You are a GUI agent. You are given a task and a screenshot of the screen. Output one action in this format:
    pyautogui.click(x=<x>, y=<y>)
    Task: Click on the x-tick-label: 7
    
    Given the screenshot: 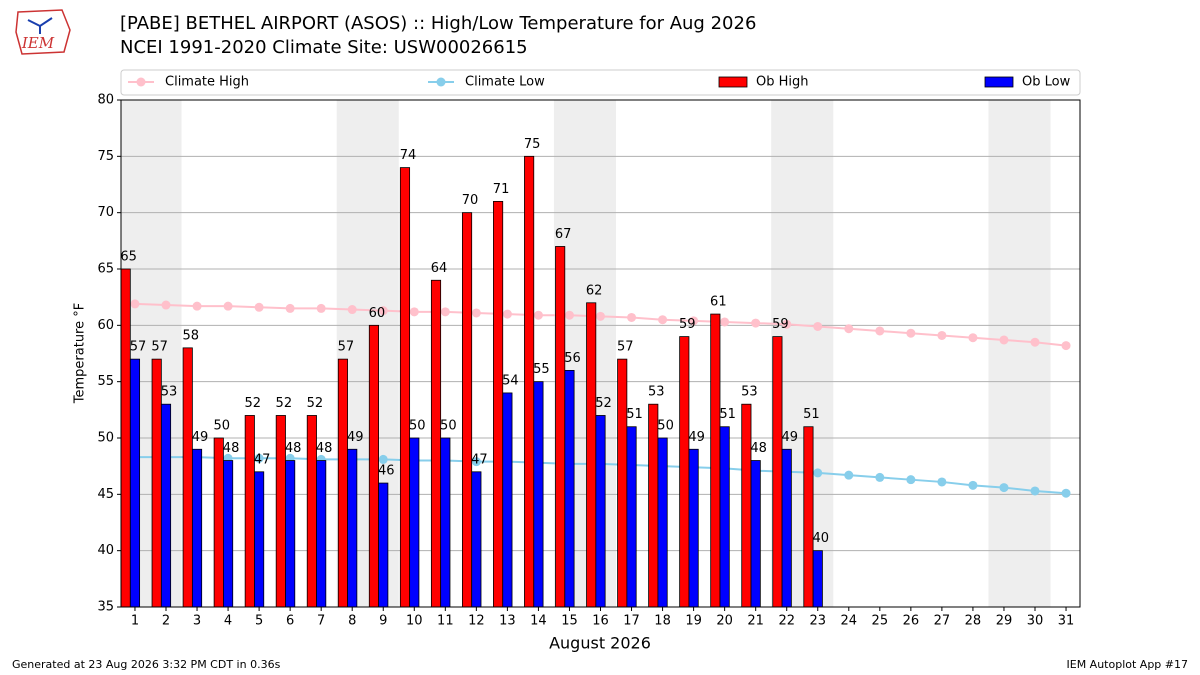 What is the action you would take?
    pyautogui.click(x=321, y=621)
    